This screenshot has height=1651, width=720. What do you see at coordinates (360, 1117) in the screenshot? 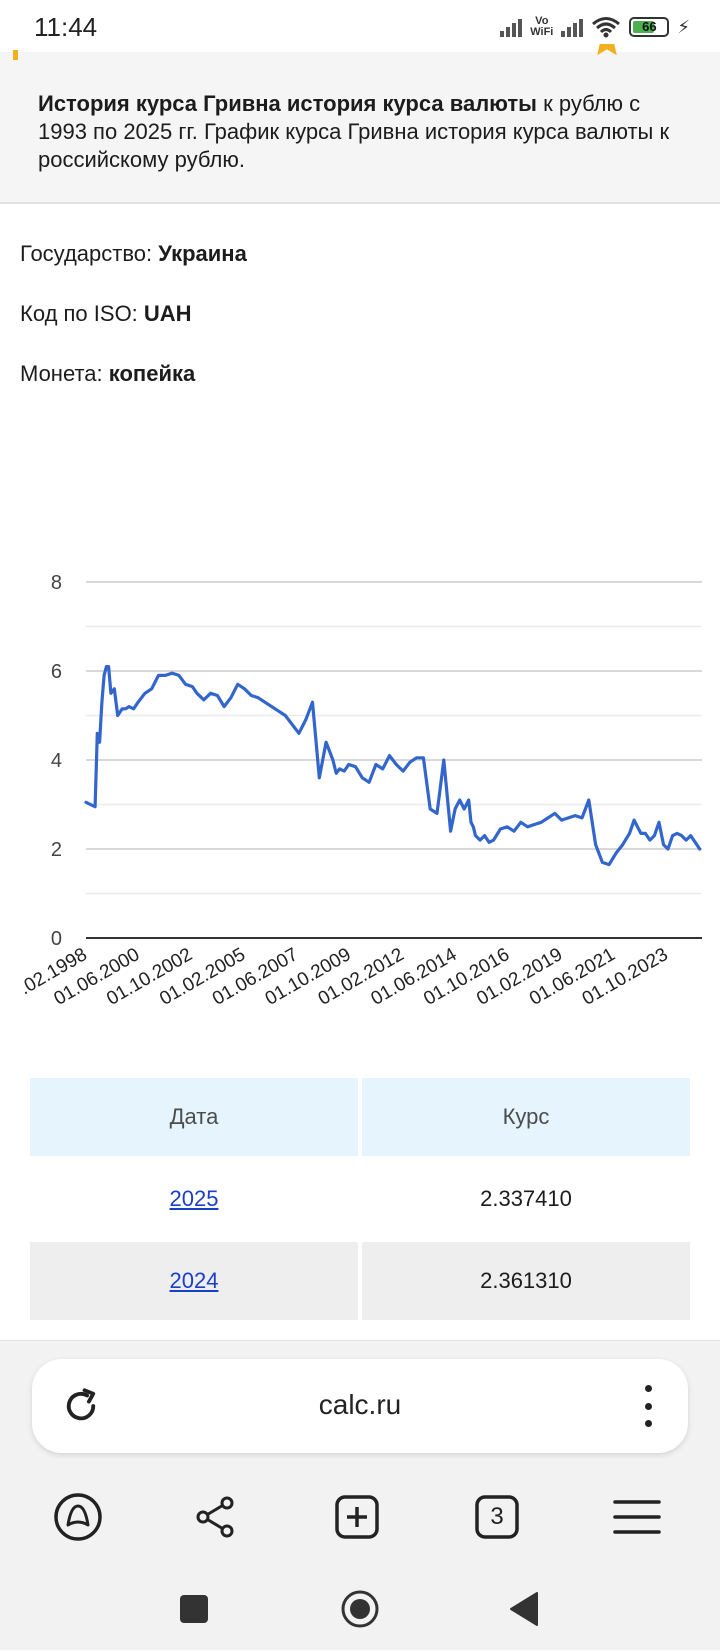
I see `table-header: Дата Курс` at bounding box center [360, 1117].